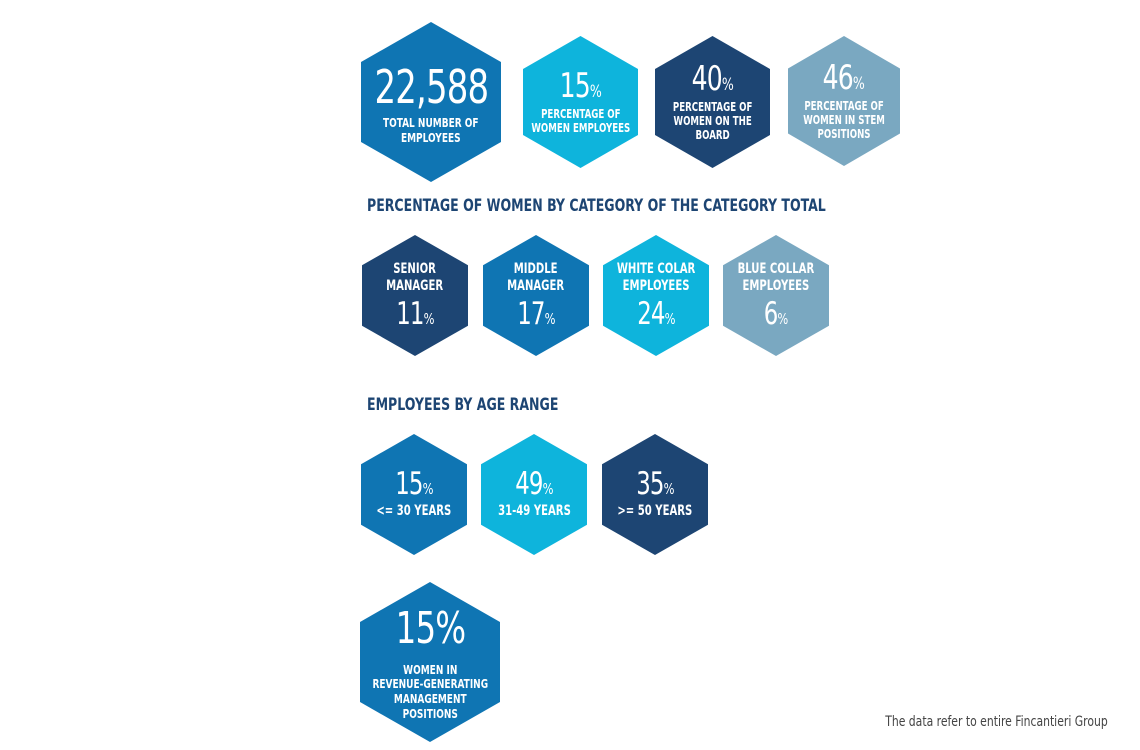  I want to click on women-employees-hex: 15% PERCENTAGE OF WOMEN EMPLOYEES, so click(580, 102).